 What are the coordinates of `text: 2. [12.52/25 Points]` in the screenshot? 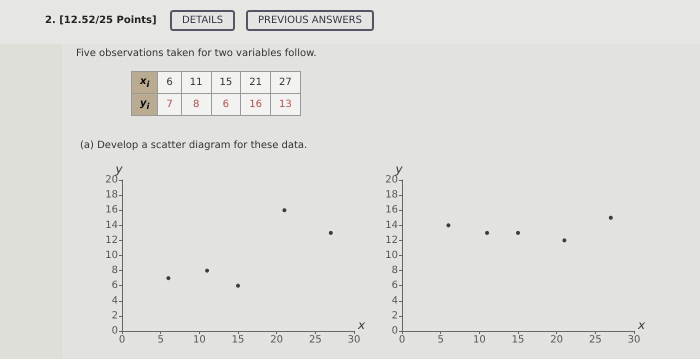 It's located at (101, 20).